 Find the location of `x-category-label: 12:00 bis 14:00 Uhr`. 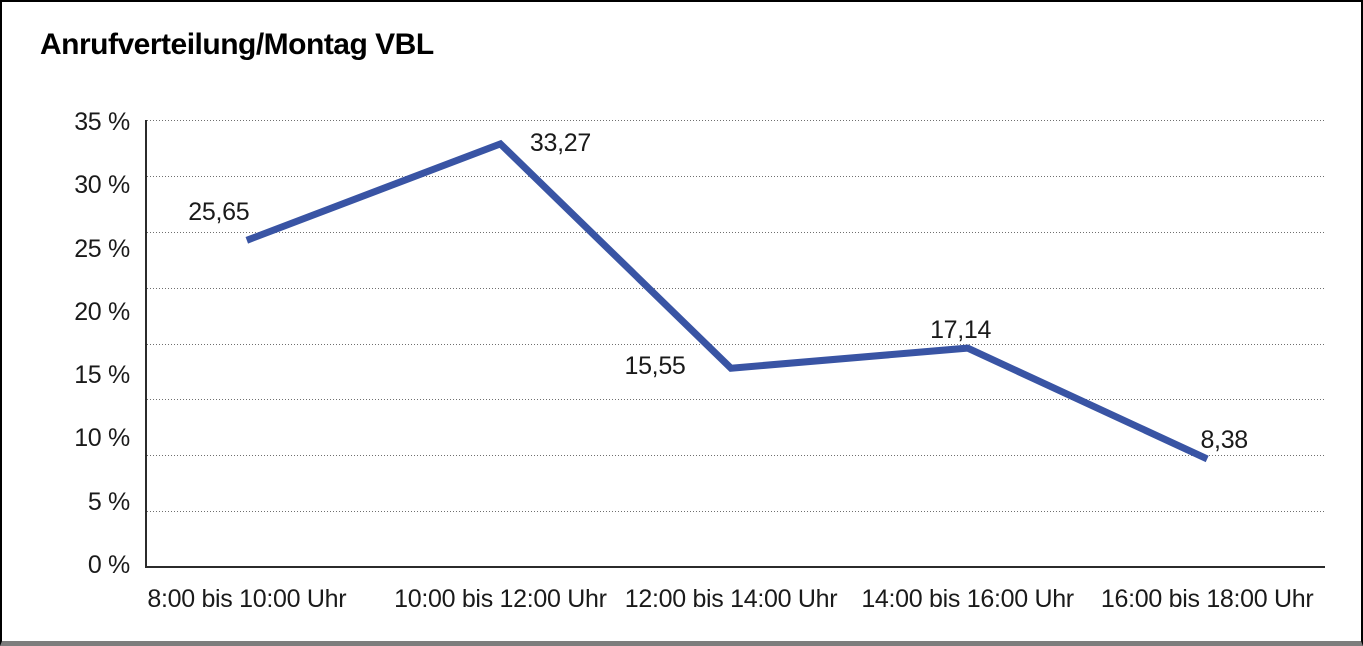

x-category-label: 12:00 bis 14:00 Uhr is located at coordinates (731, 599).